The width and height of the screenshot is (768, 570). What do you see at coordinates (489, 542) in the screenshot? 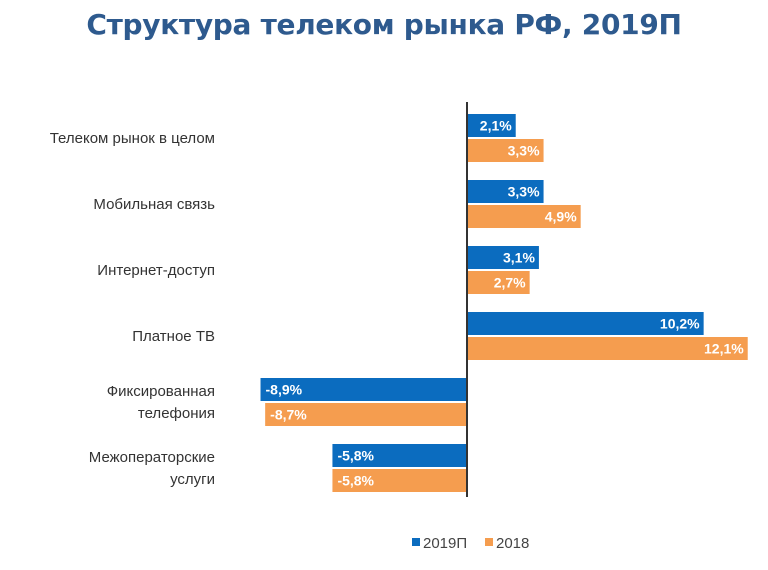
I see `legend-swatch-2018` at bounding box center [489, 542].